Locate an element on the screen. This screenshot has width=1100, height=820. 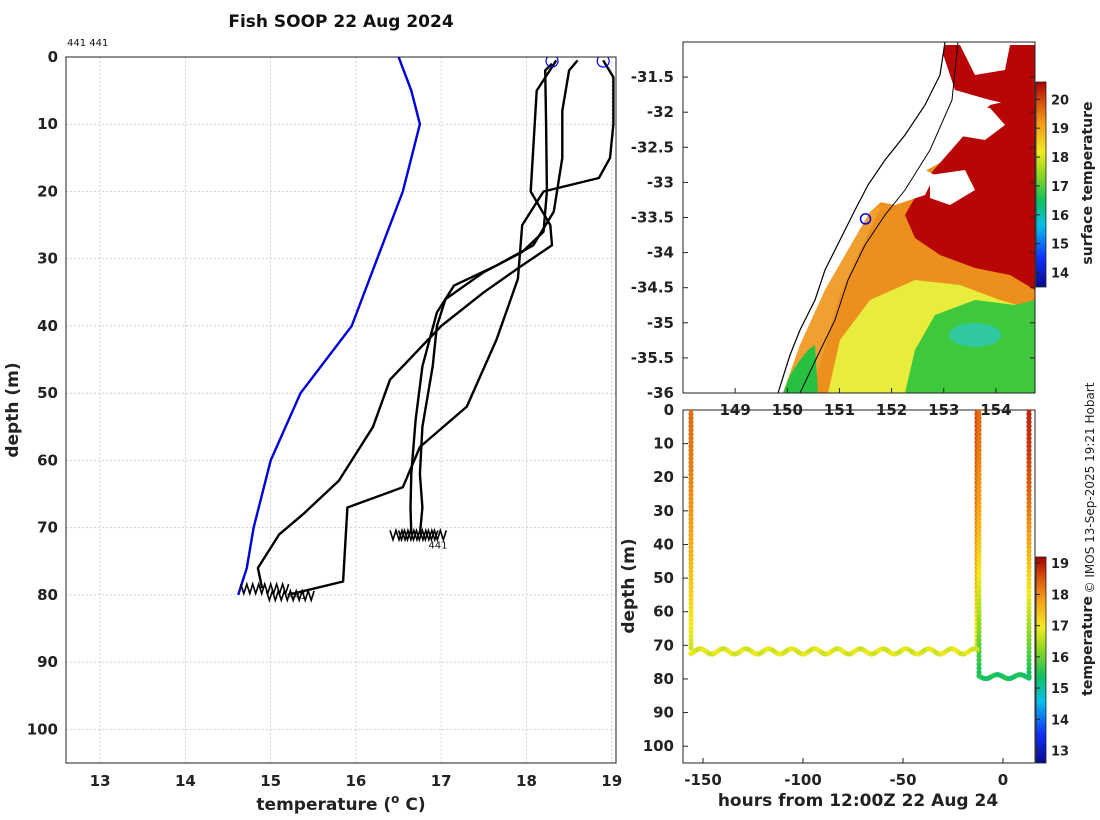
section-y-tick-label: 90 is located at coordinates (663, 713).